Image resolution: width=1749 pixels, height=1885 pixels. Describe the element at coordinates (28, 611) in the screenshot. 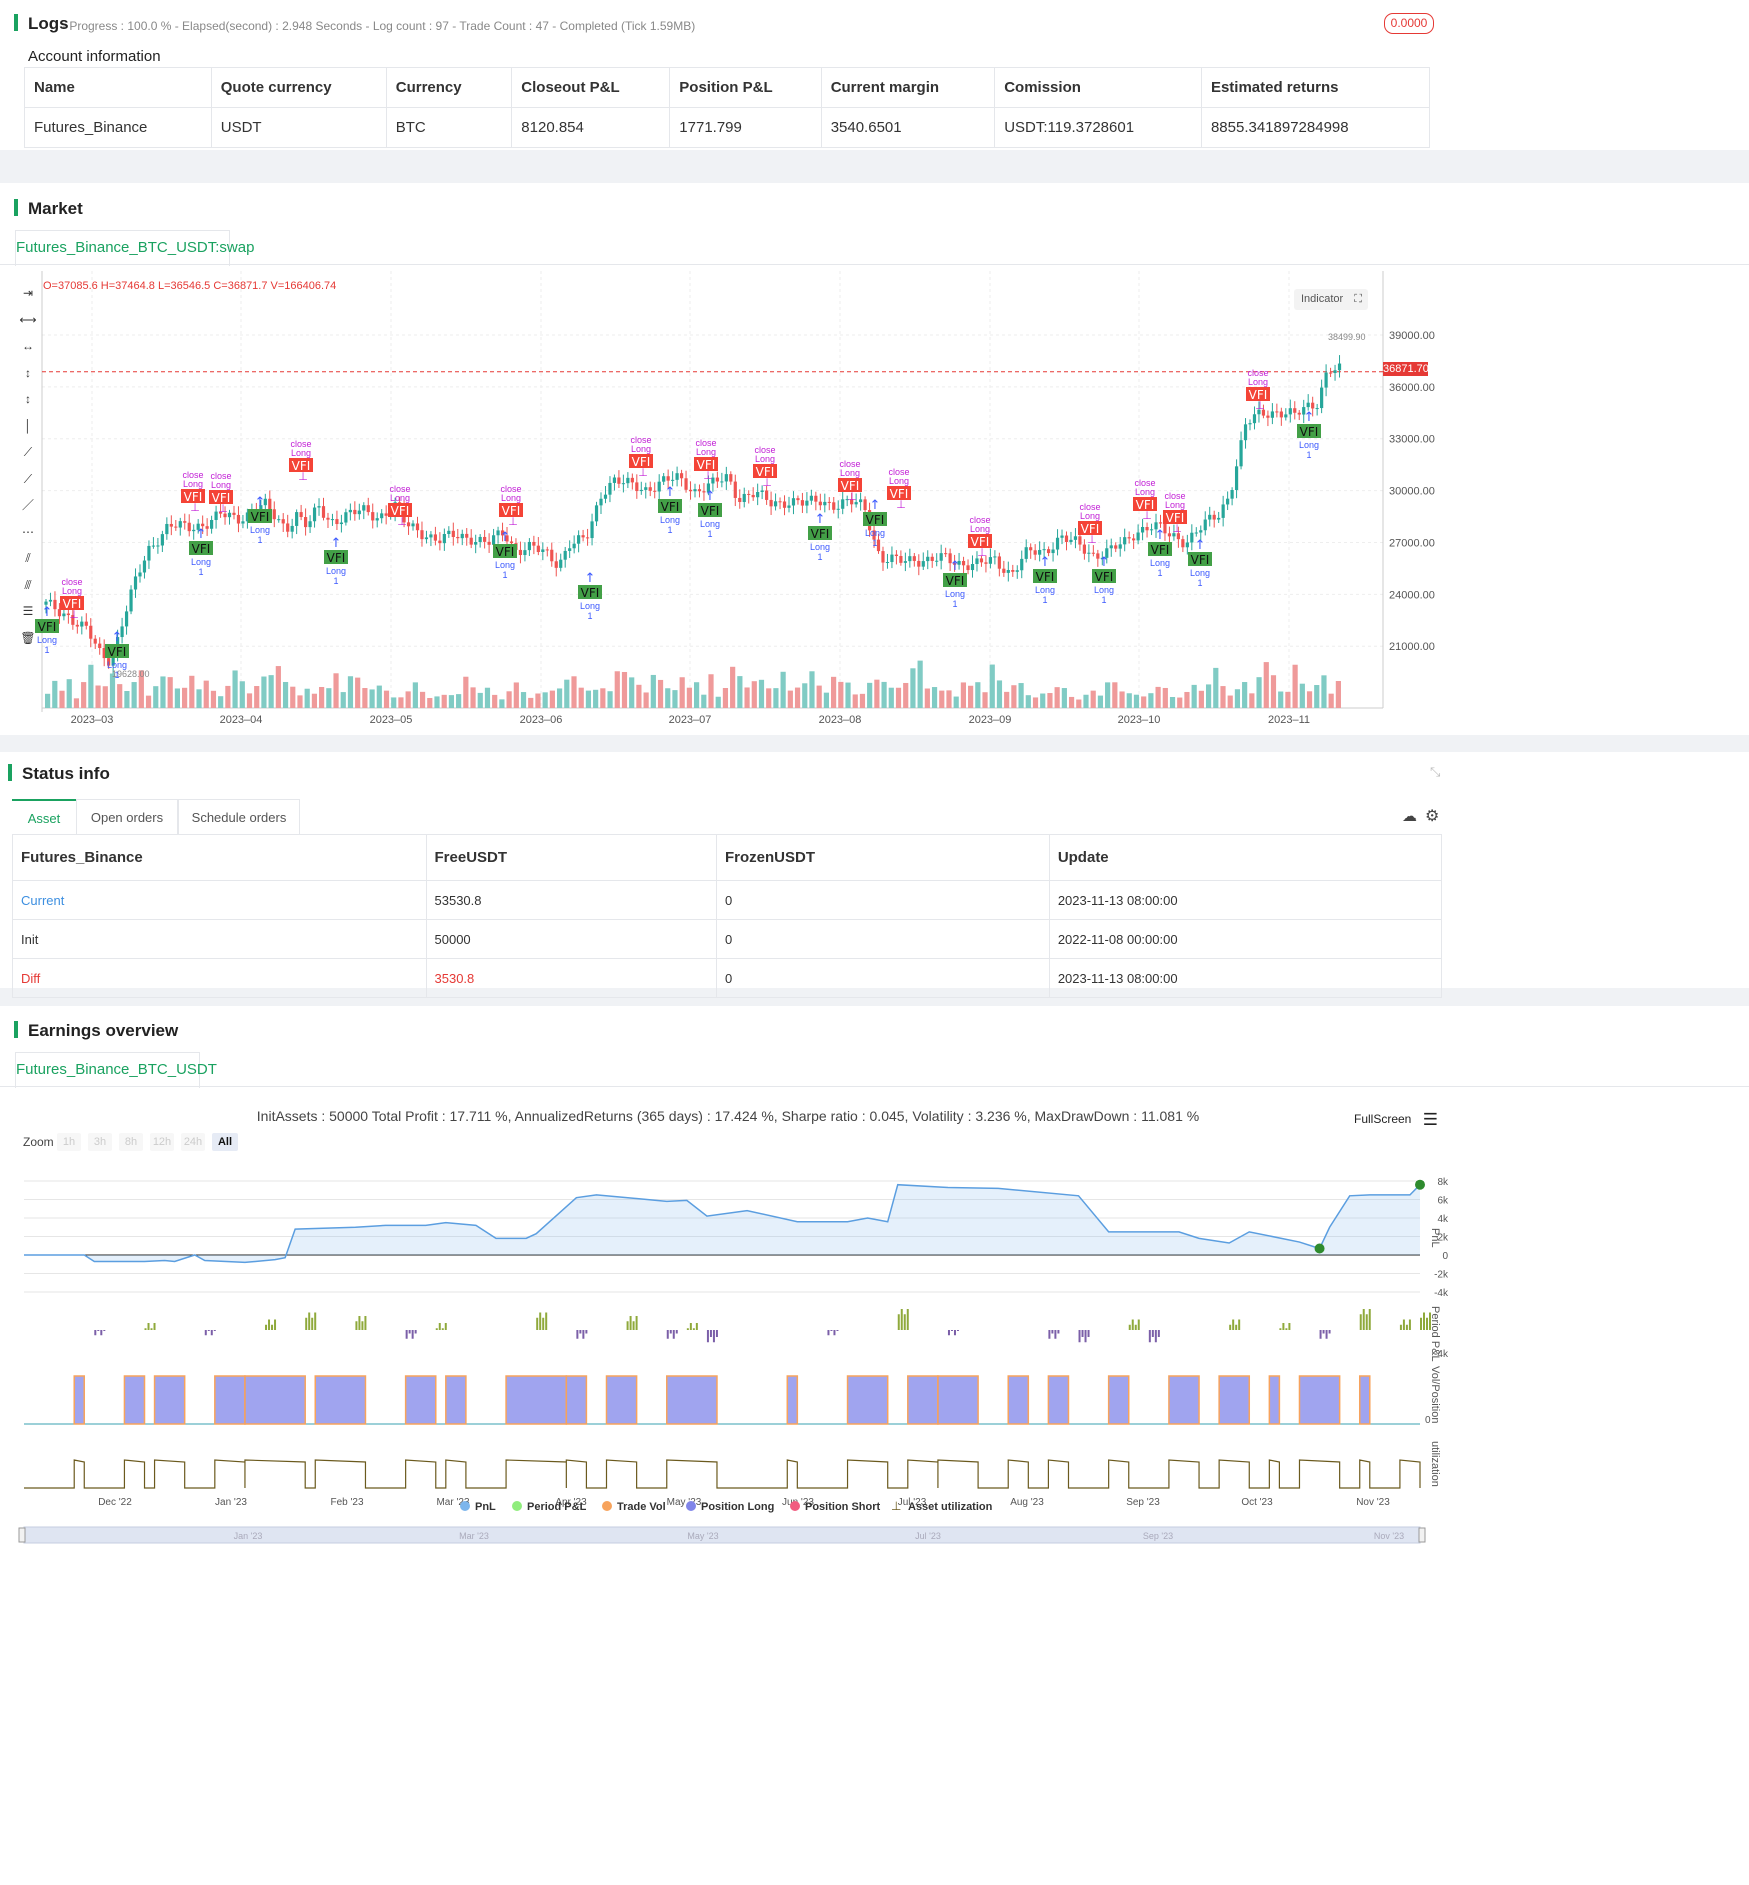

I see `fib-levels-icon: ☰` at that location.